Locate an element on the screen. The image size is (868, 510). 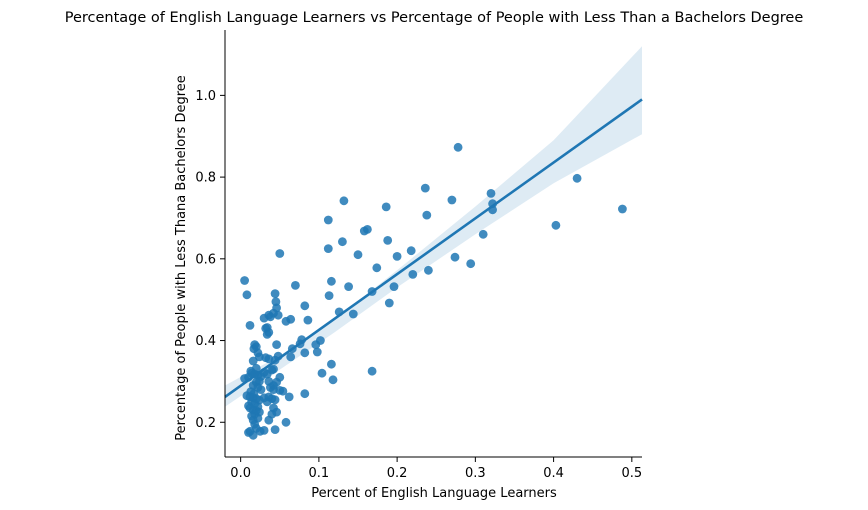
x-tick-label: 0.0 is located at coordinates (240, 473).